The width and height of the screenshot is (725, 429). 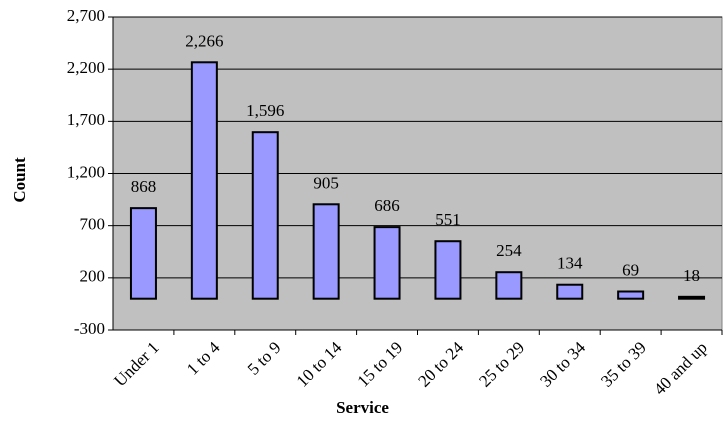 I want to click on y-tick-label: 700, so click(x=93, y=224).